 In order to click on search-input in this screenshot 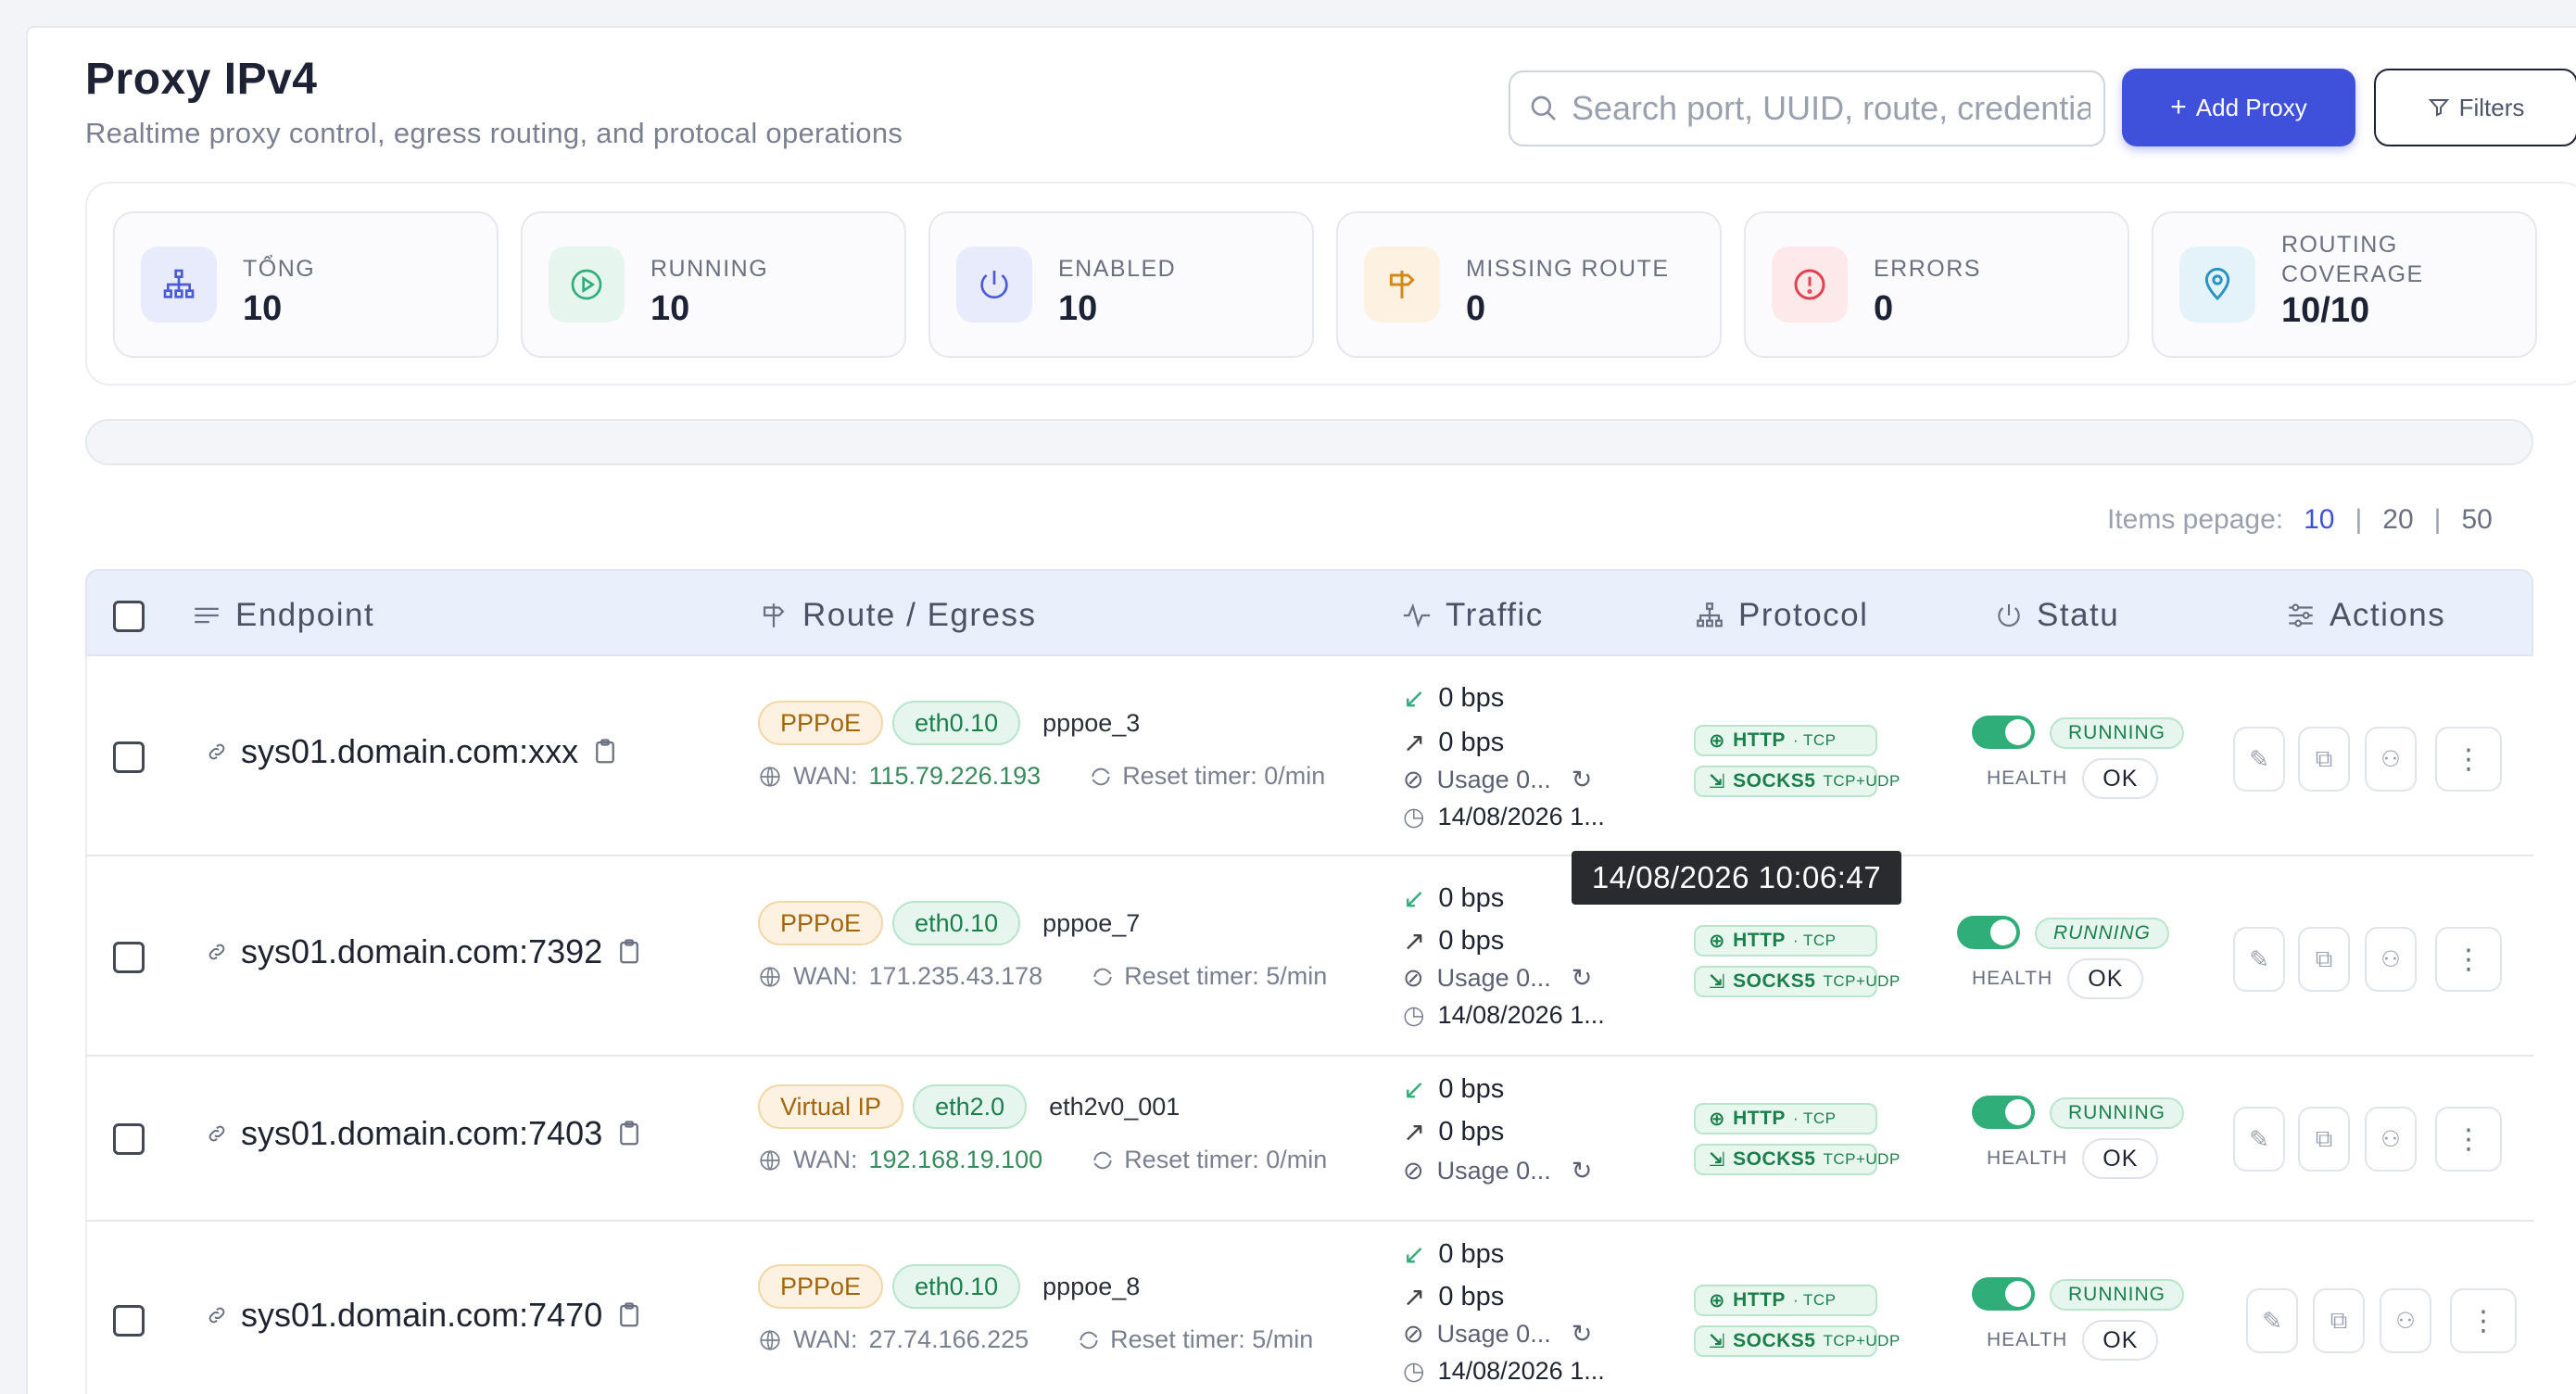, I will do `click(1831, 108)`.